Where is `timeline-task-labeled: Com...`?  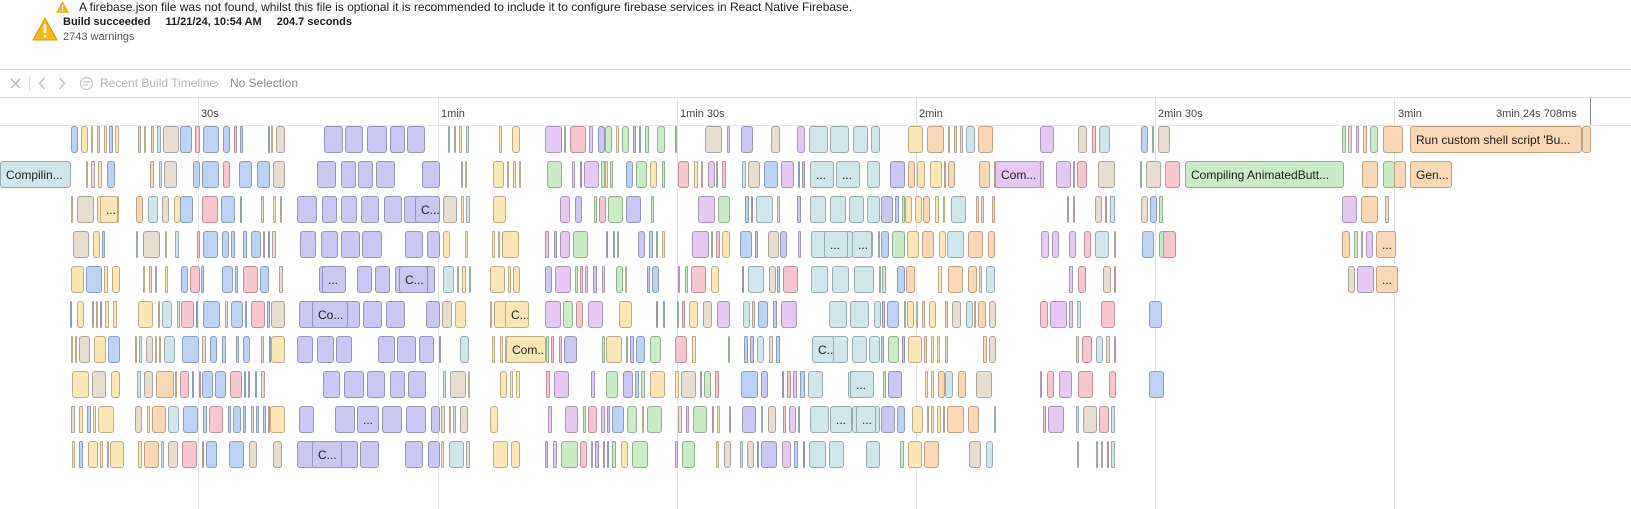
timeline-task-labeled: Com... is located at coordinates (526, 349).